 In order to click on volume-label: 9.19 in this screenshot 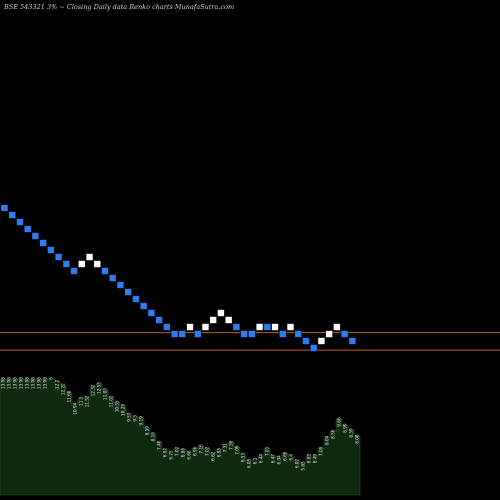, I will do `click(141, 421)`.